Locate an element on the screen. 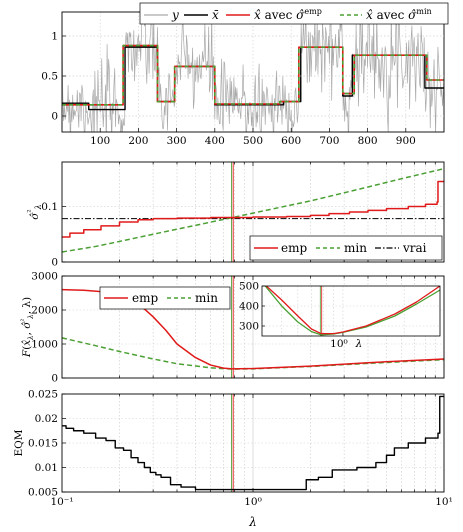  legend: emp min vrai is located at coordinates (346, 248).